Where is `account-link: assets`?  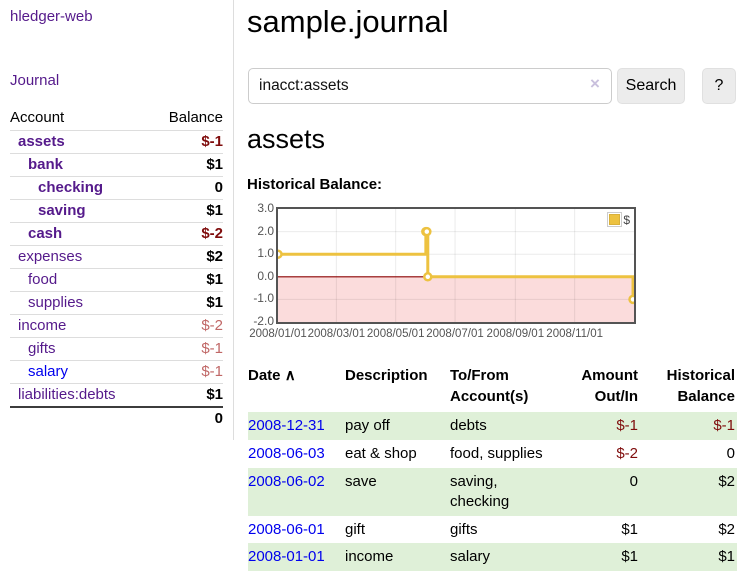 account-link: assets is located at coordinates (41, 141).